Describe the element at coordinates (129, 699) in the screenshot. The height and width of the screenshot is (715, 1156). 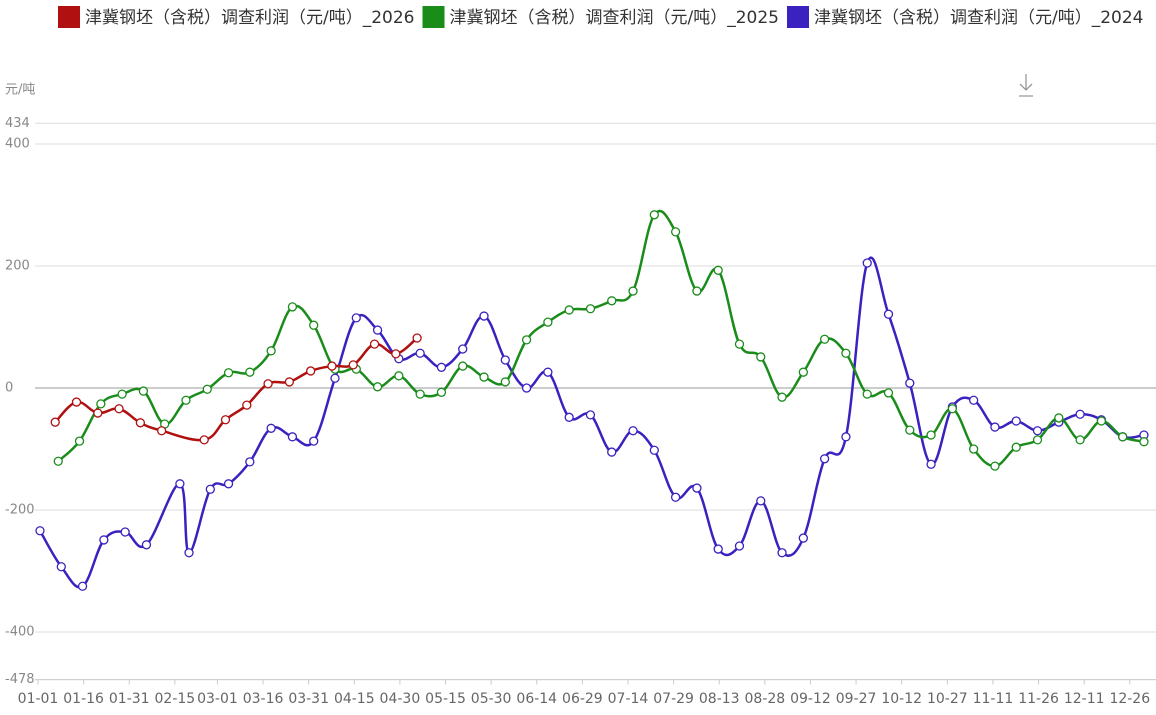
I see `x-tick-label: 01-31` at that location.